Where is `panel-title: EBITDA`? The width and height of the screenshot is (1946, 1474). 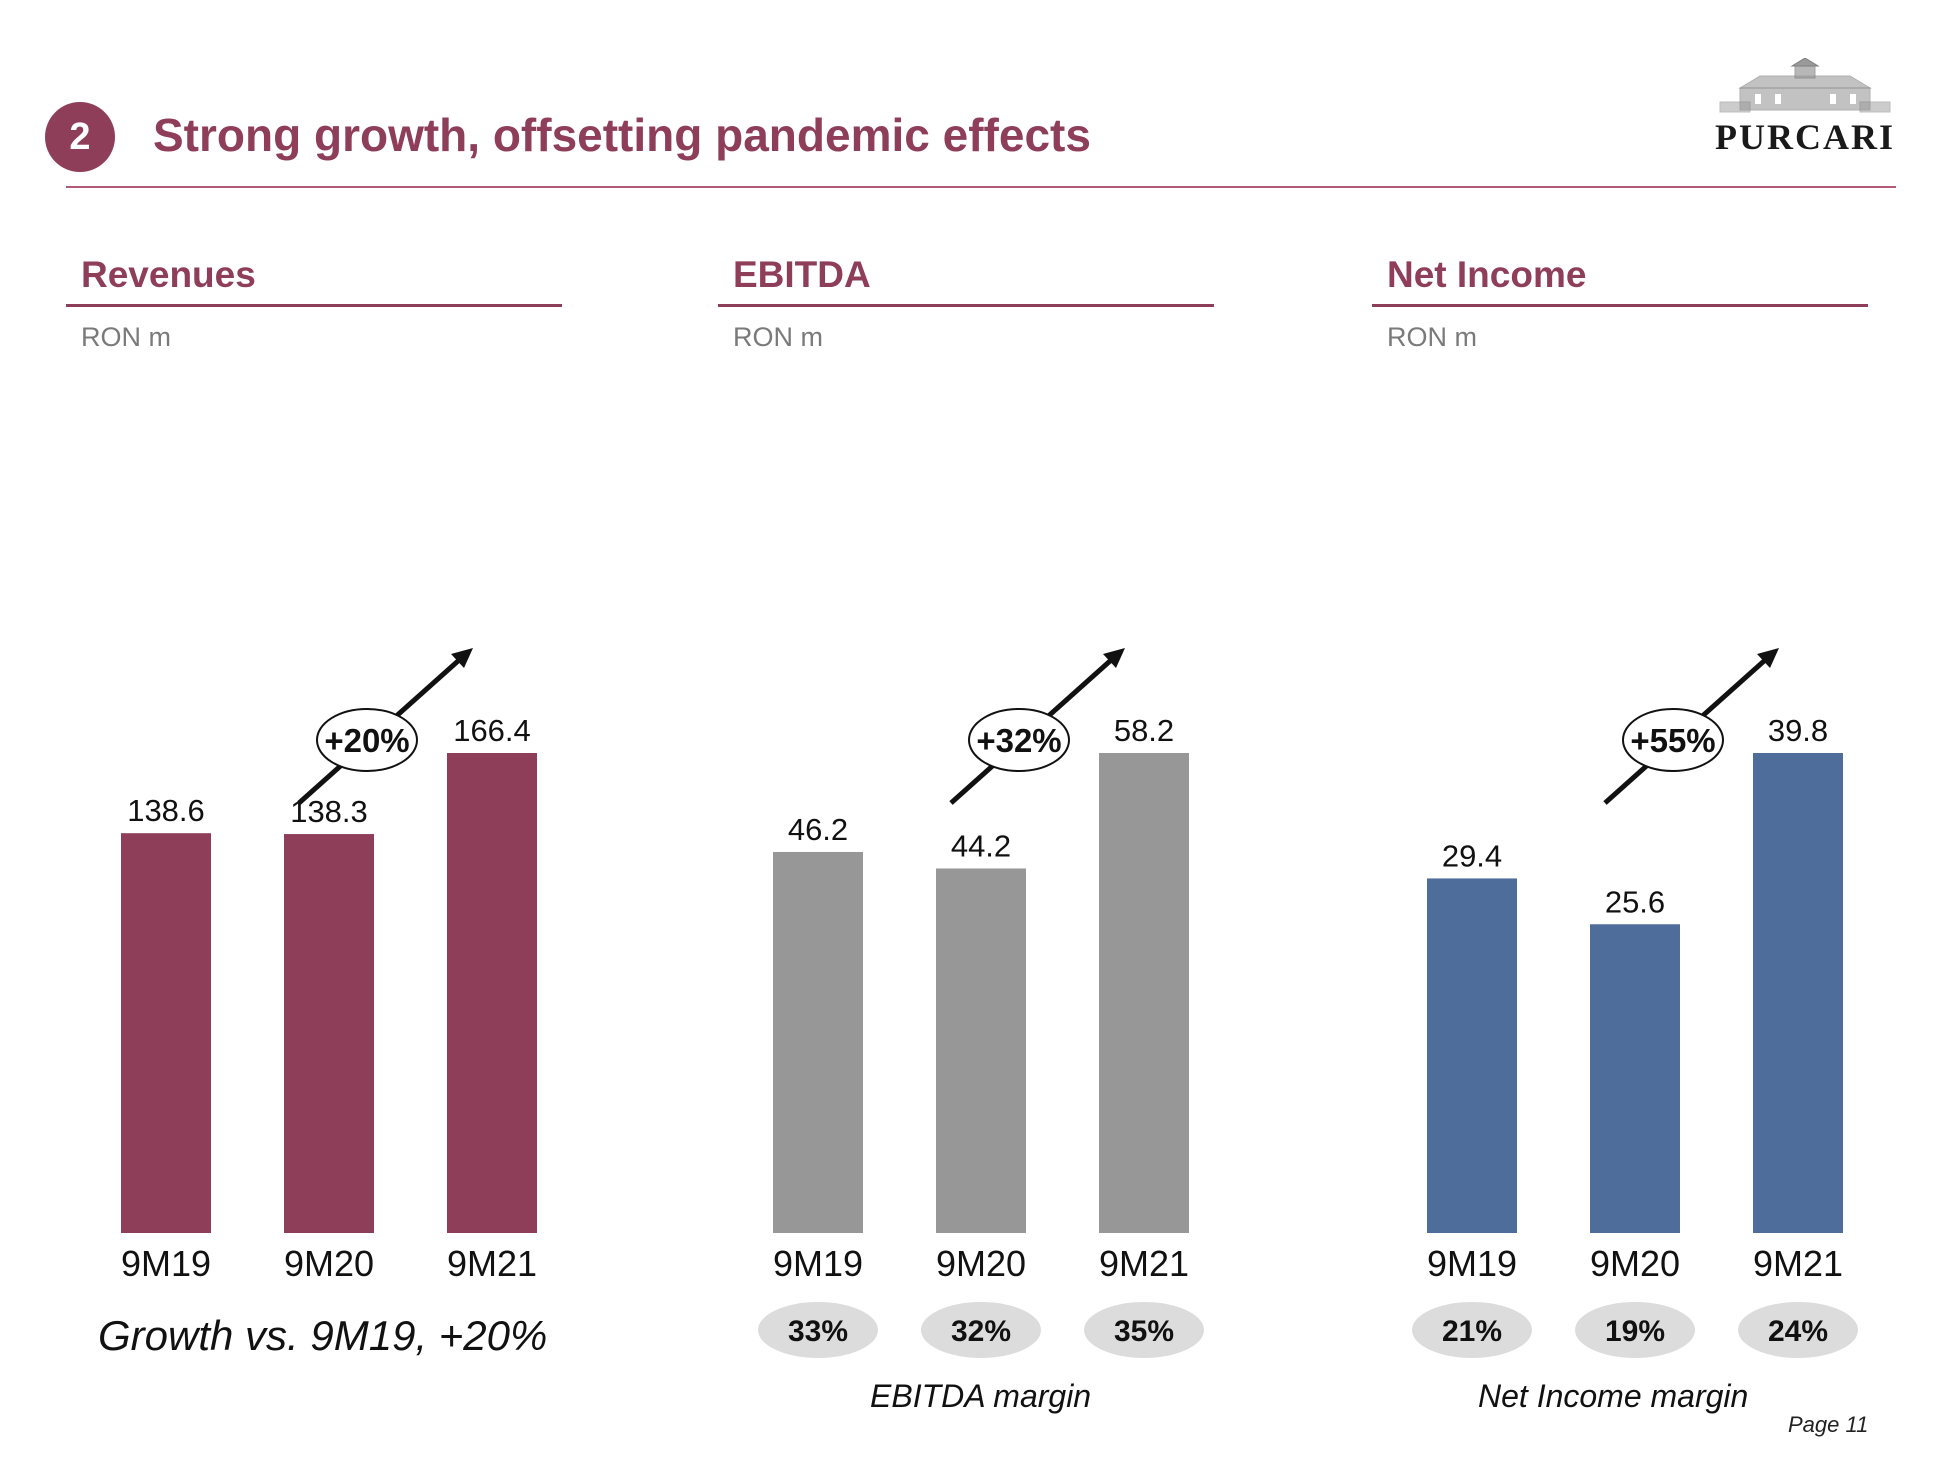 panel-title: EBITDA is located at coordinates (802, 274).